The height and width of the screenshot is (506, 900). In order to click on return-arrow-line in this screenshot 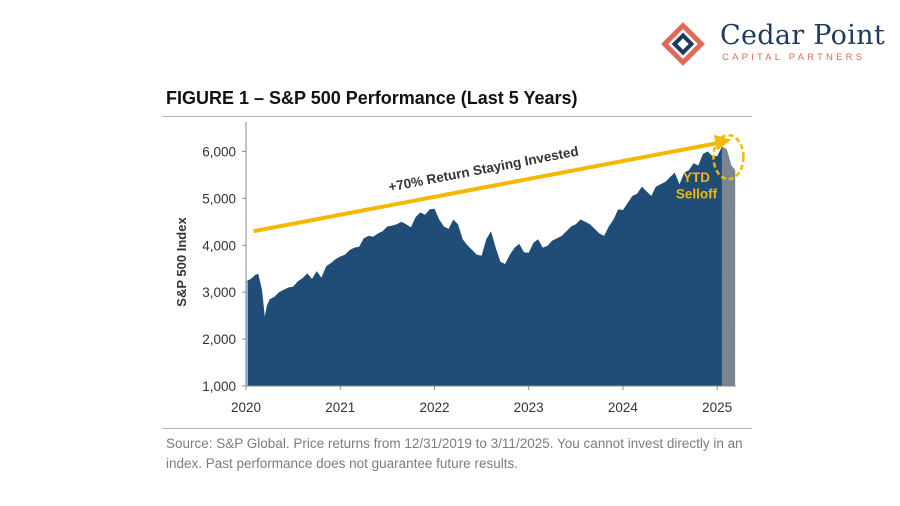, I will do `click(486, 187)`.